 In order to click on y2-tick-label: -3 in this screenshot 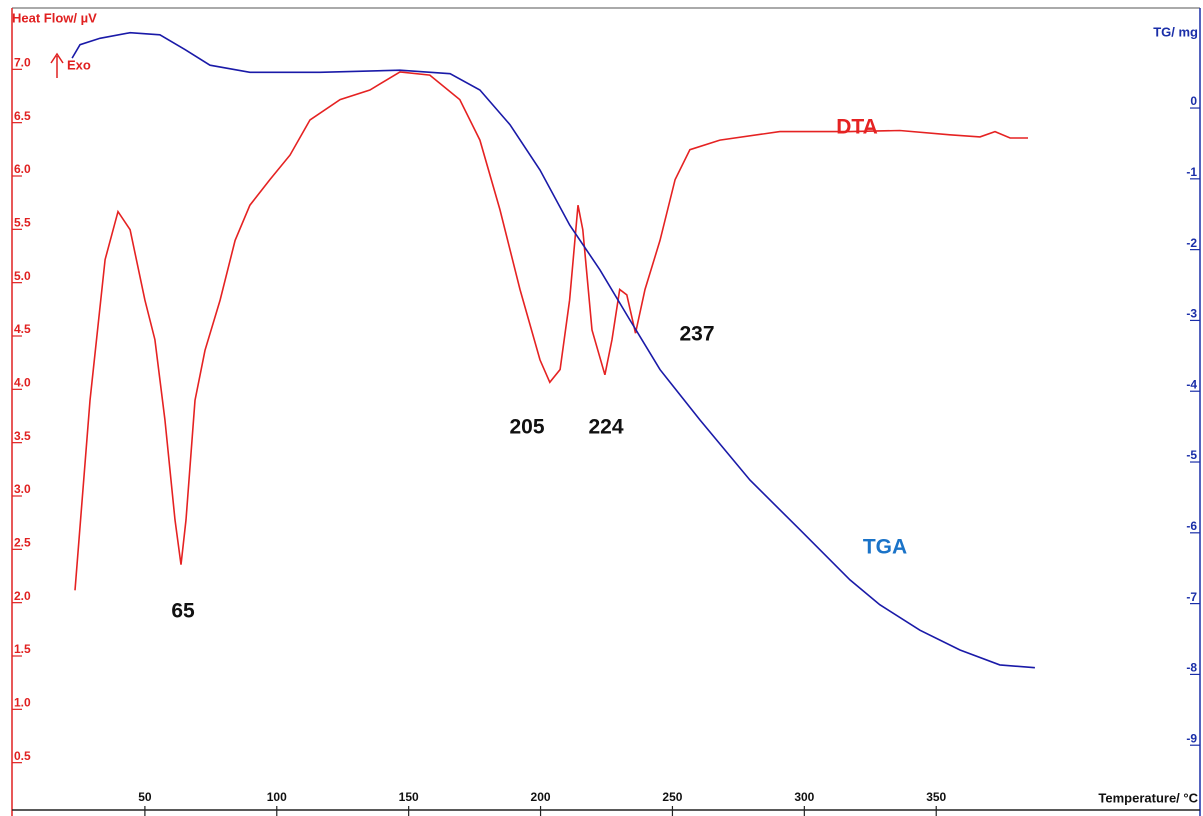, I will do `click(1191, 314)`.